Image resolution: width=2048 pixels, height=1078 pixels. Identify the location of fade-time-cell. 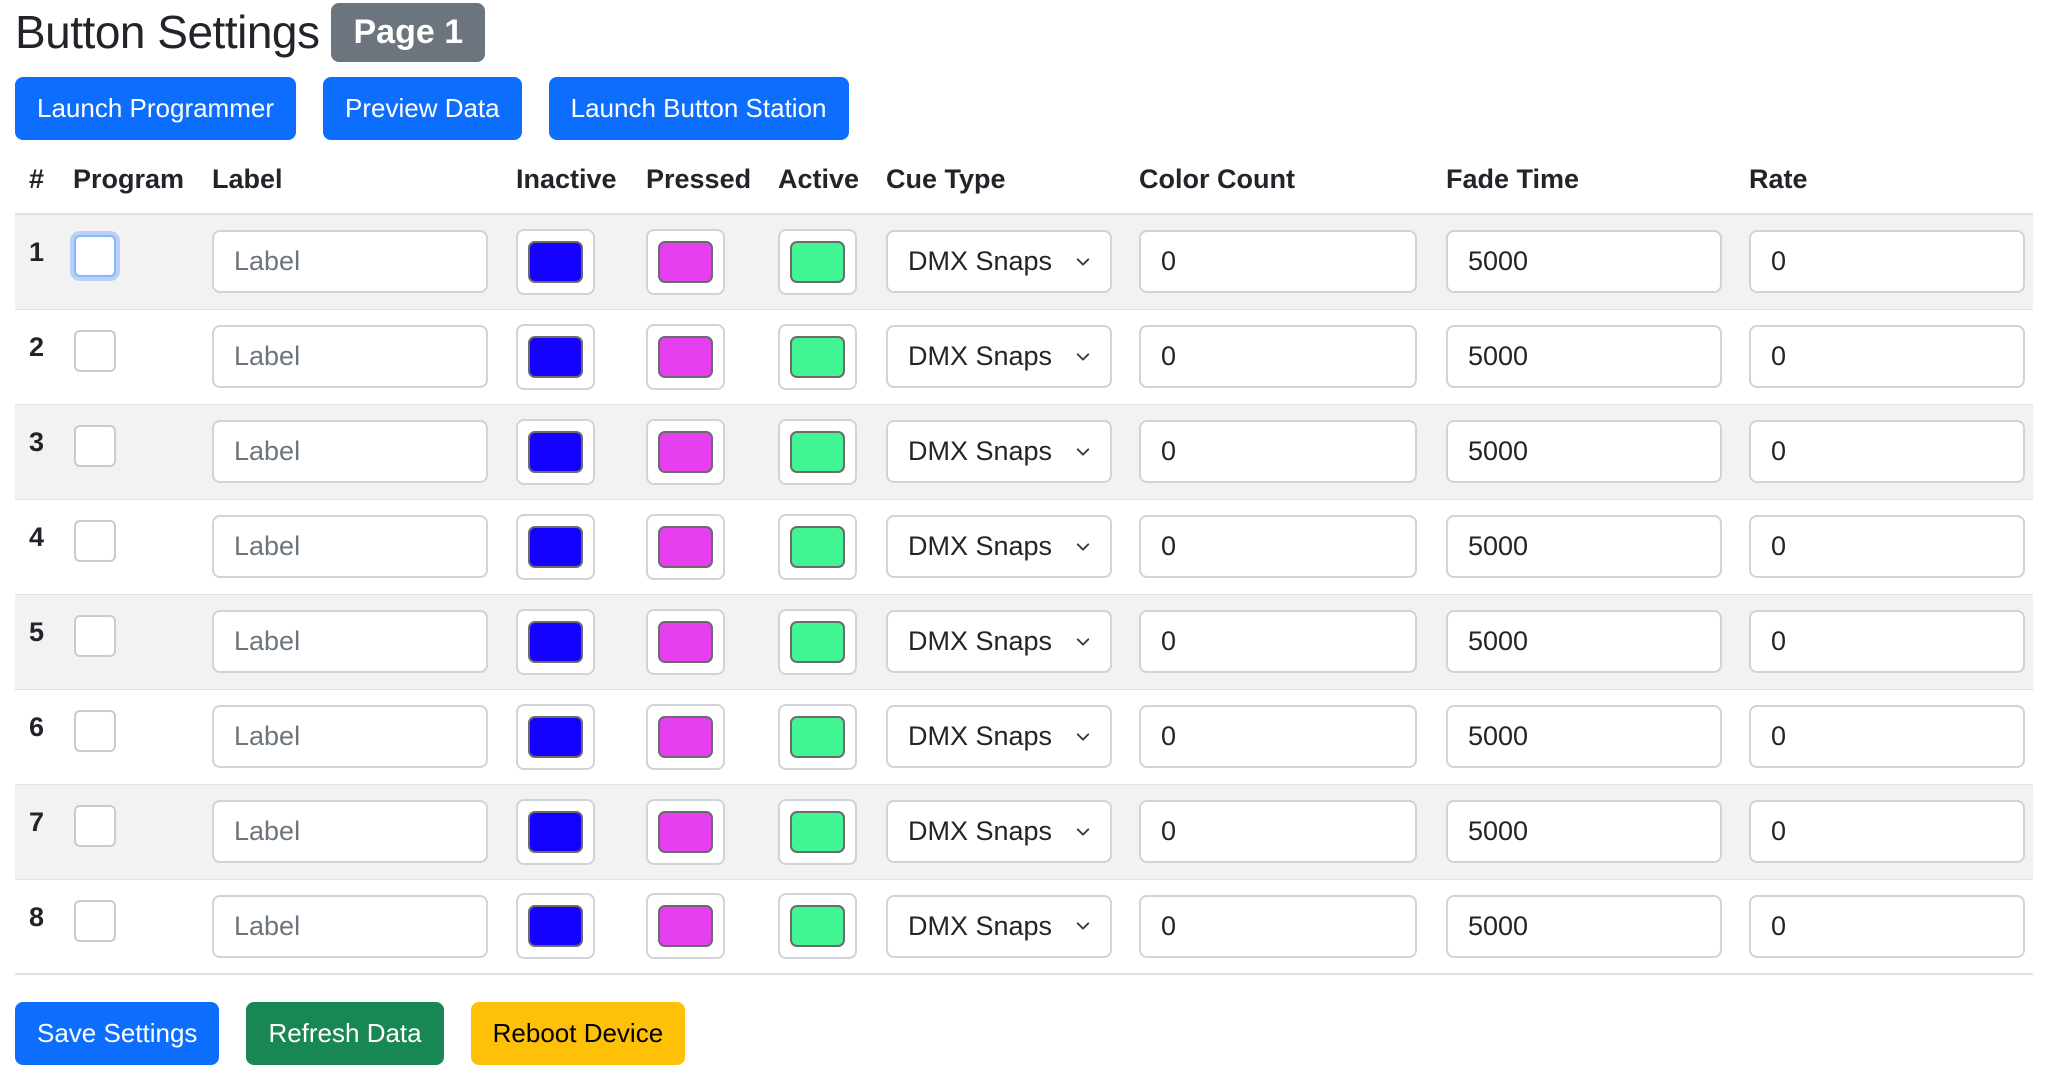
(1583, 832).